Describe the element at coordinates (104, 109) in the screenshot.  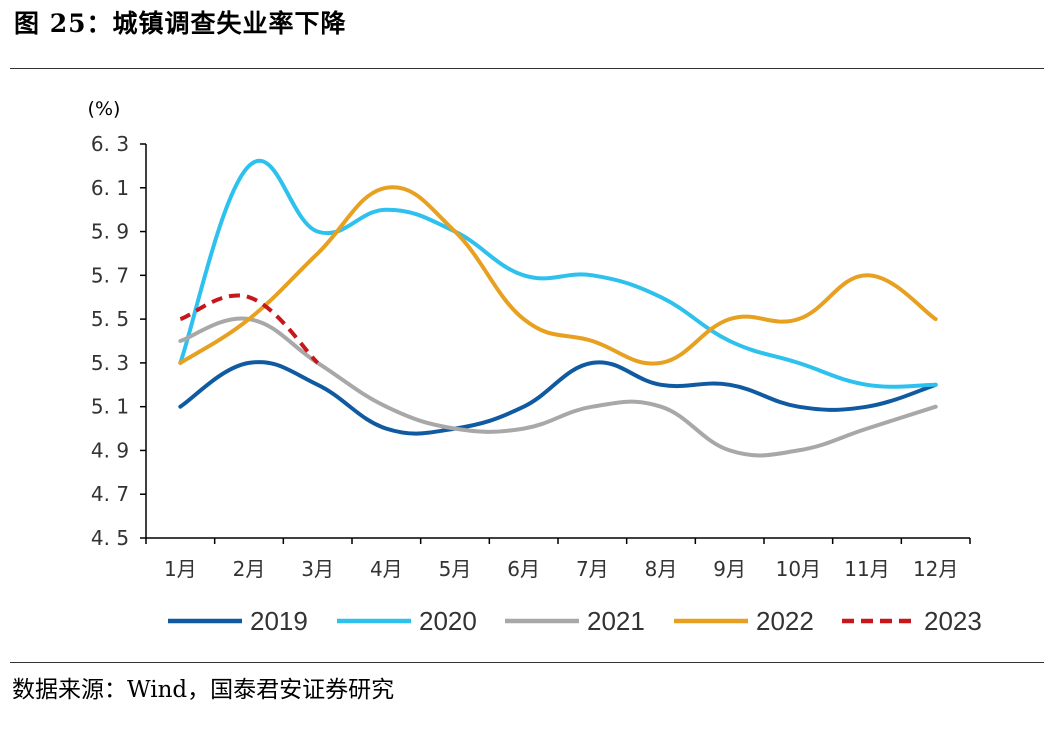
I see `y-unit-label: (%)` at that location.